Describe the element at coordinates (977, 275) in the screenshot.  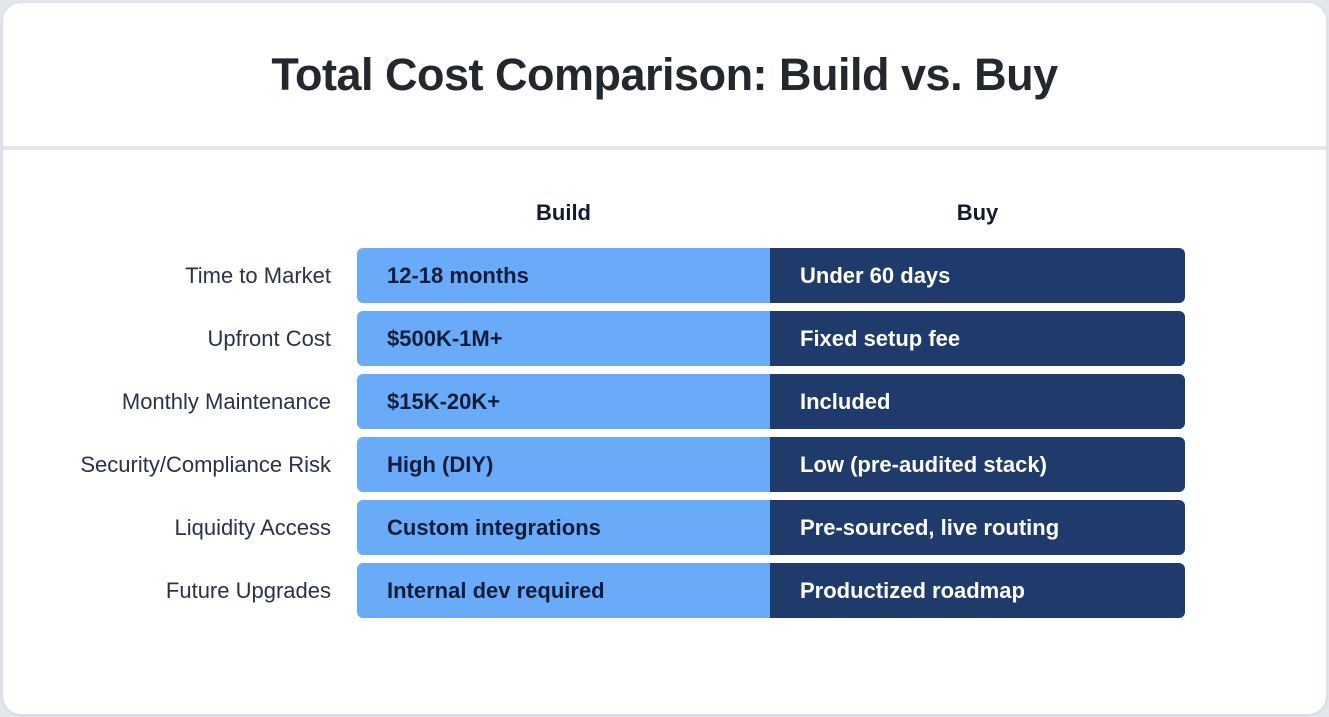
I see `buy-cell: Under 60 days` at that location.